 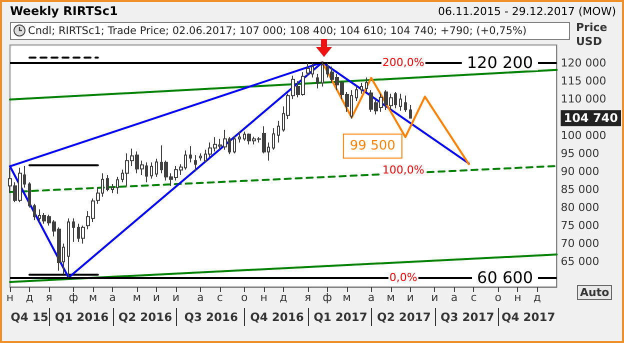 I want to click on y-tick-label: 85 000, so click(x=580, y=189).